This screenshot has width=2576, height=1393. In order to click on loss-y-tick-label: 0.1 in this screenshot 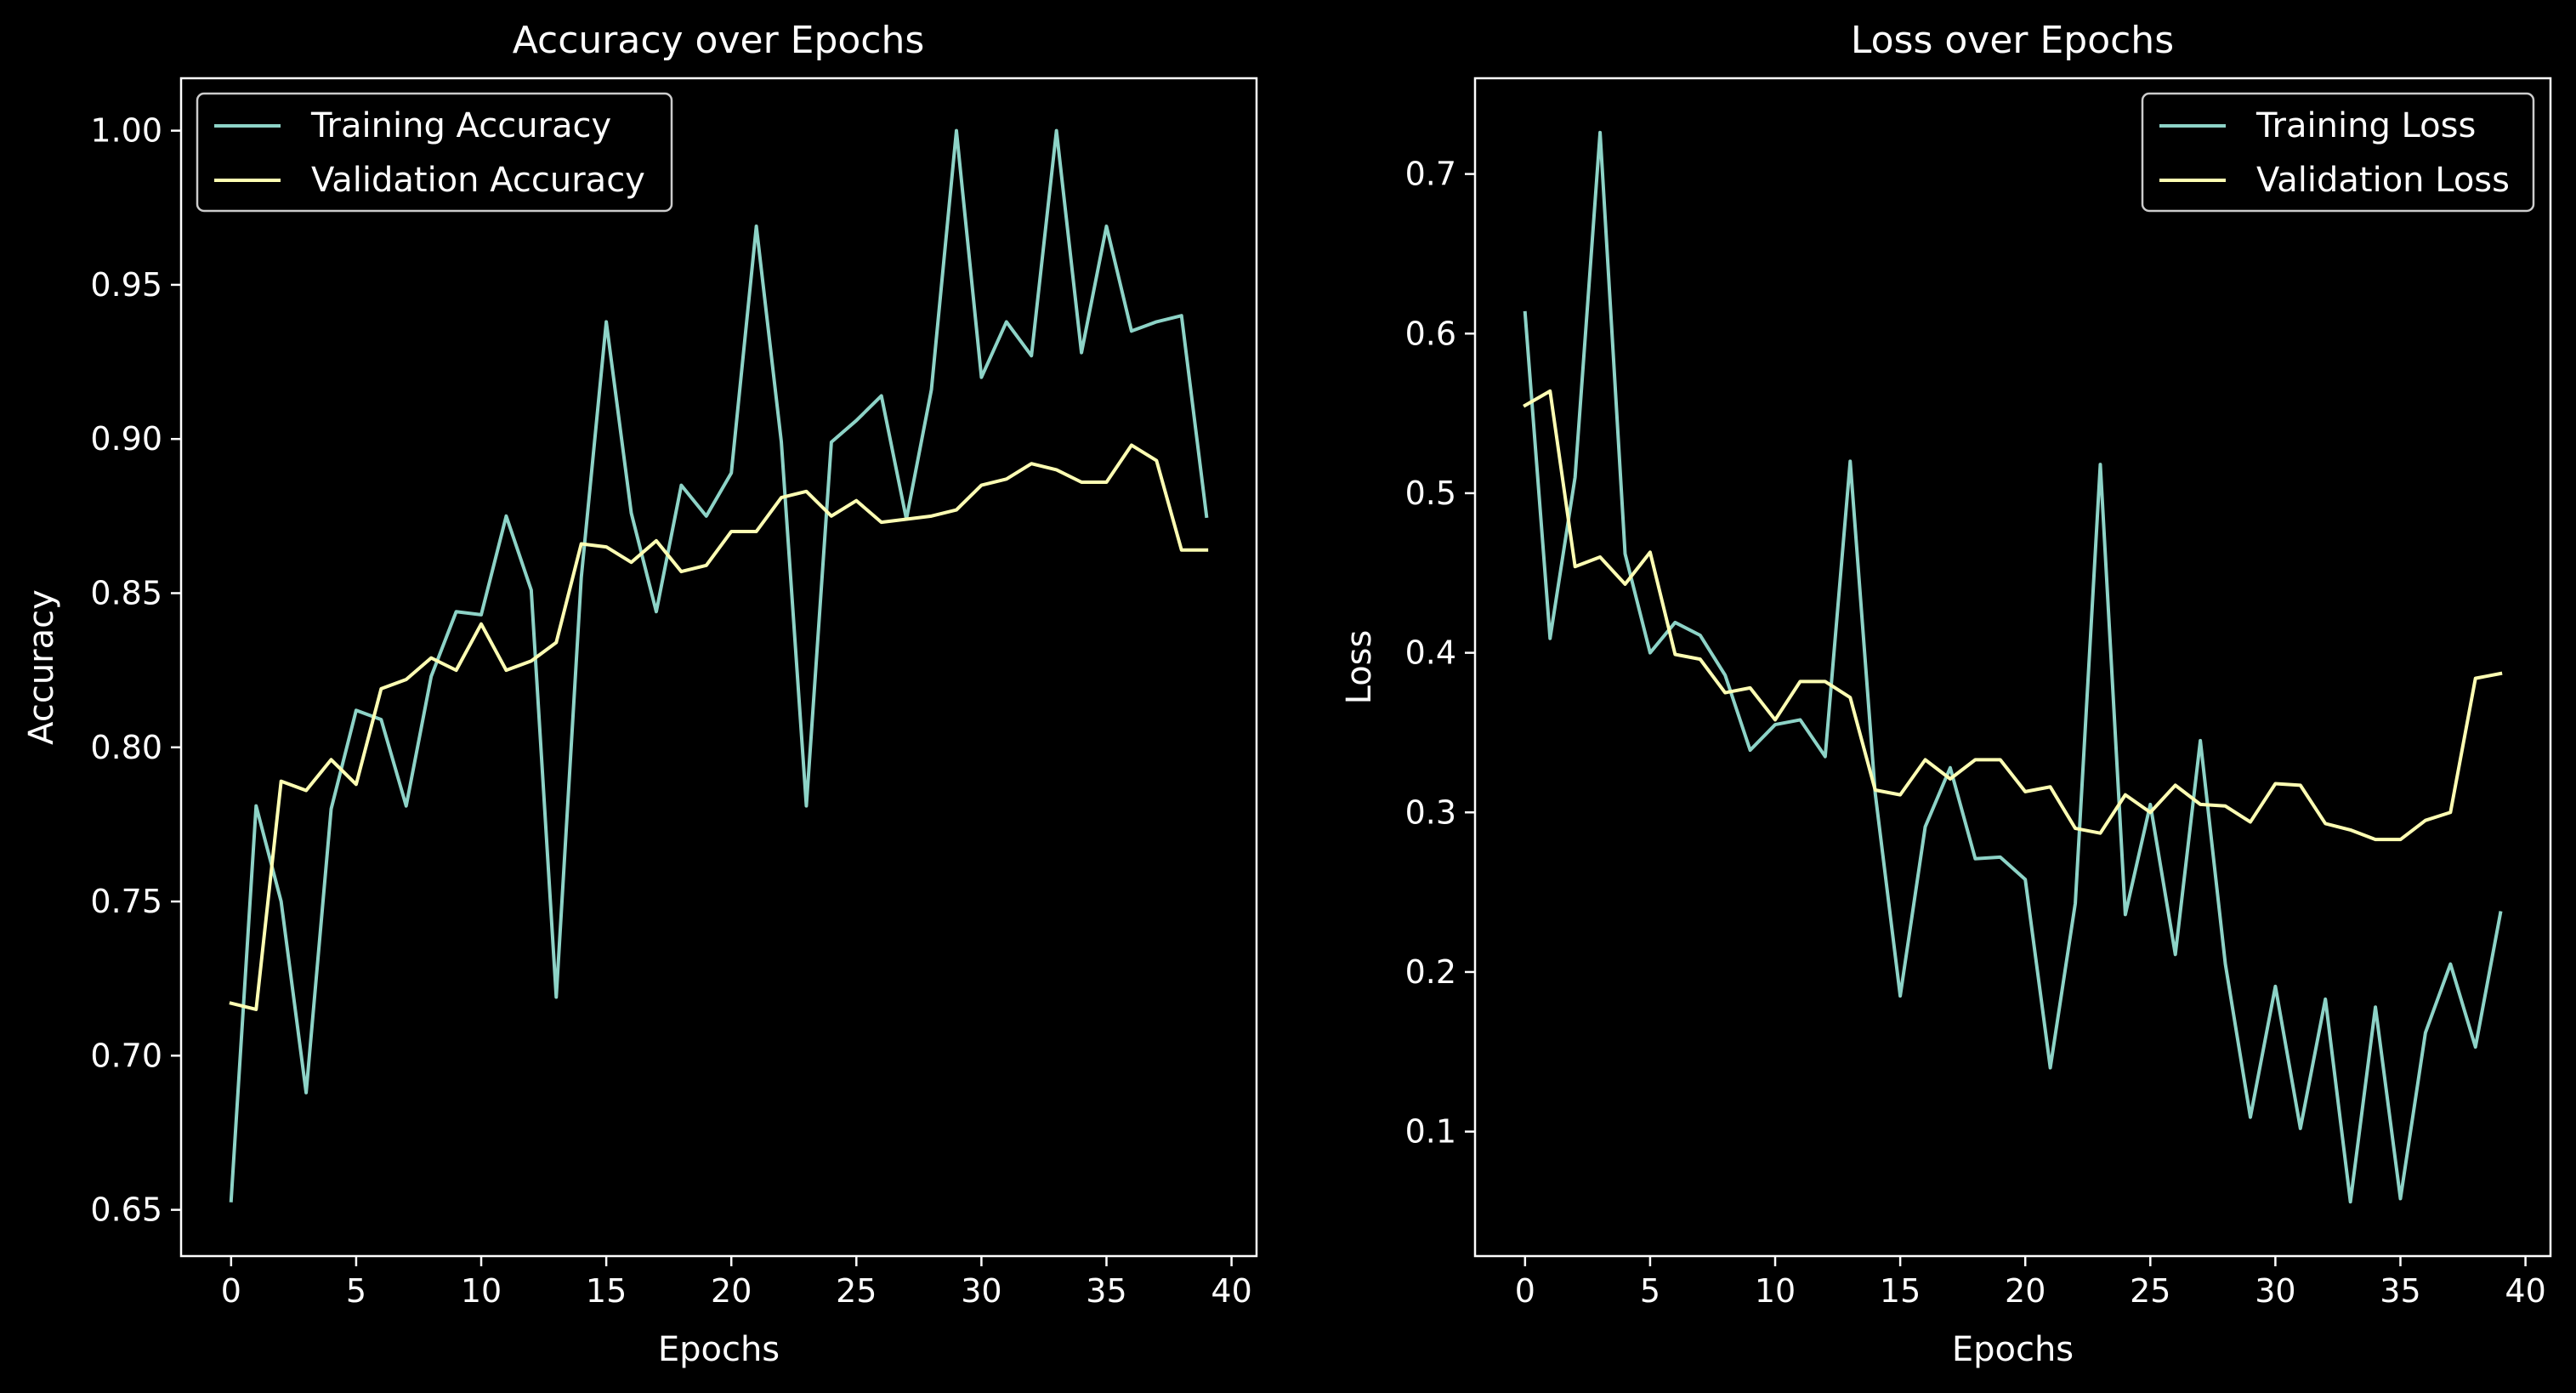, I will do `click(1431, 1132)`.